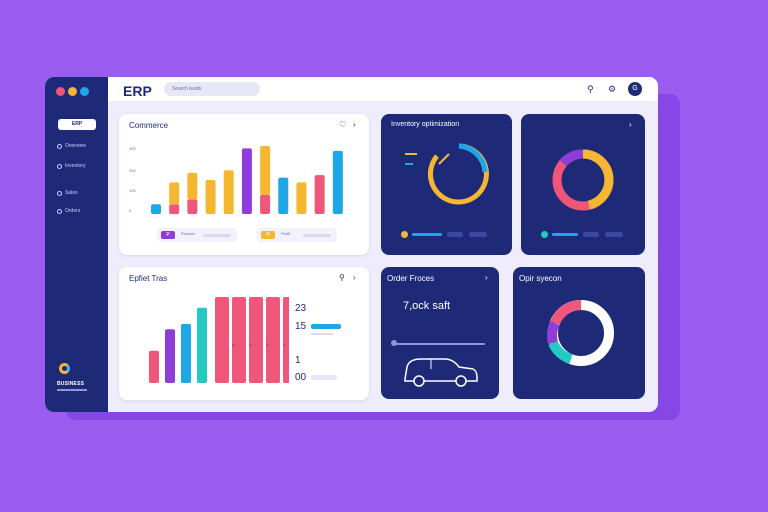 Image resolution: width=768 pixels, height=512 pixels. I want to click on avatar: G, so click(635, 89).